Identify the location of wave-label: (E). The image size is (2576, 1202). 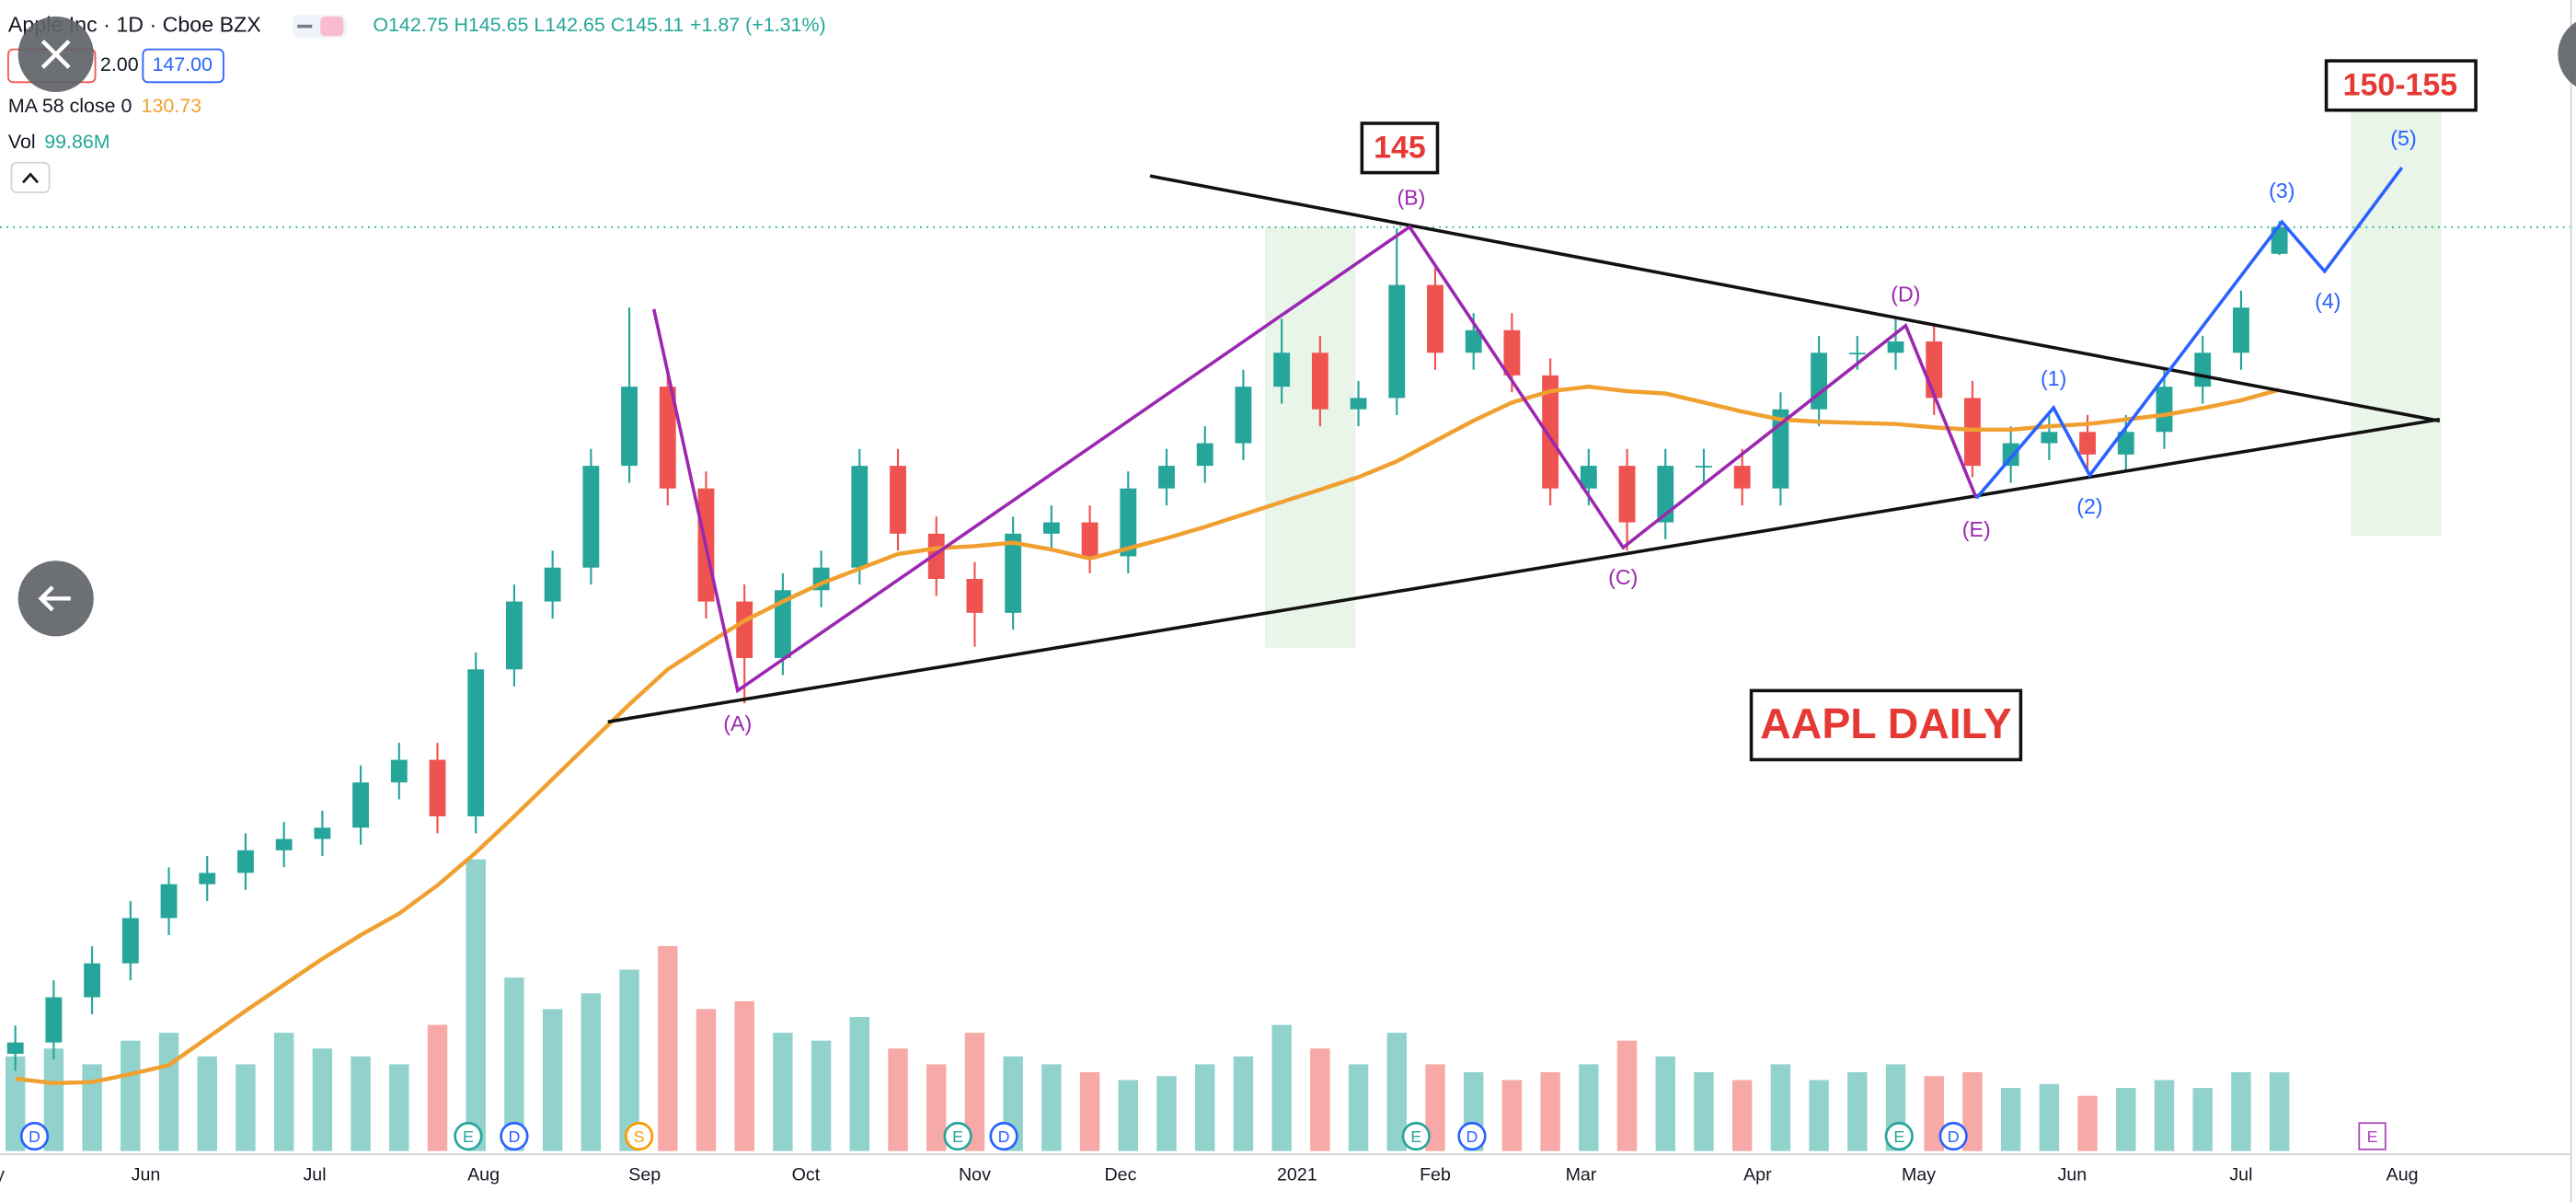
(1976, 529).